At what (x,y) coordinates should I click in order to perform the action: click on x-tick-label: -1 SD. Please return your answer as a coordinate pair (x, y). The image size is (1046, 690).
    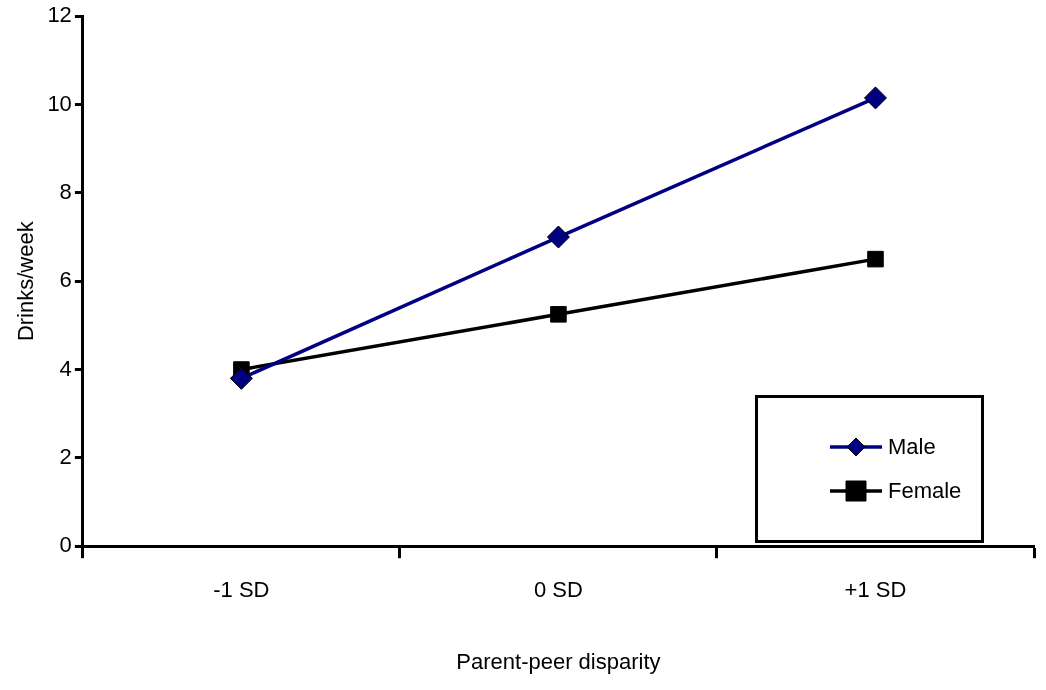
    Looking at the image, I should click on (241, 590).